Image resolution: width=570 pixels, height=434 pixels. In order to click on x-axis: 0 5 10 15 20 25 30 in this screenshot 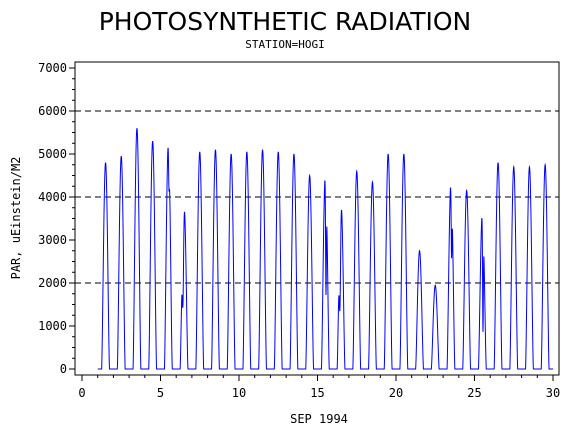, I will do `click(319, 387)`.